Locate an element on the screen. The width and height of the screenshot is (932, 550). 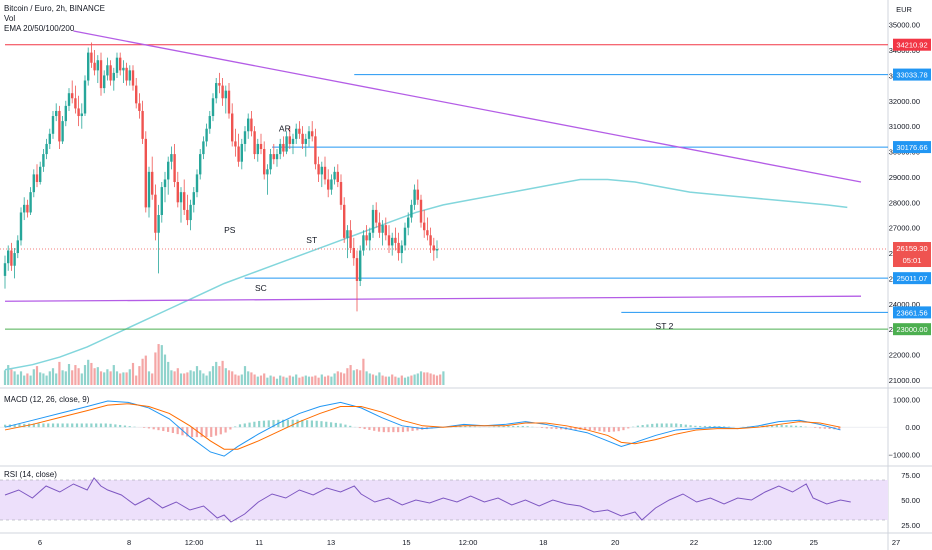
wyckoff-annotation: SC is located at coordinates (261, 288).